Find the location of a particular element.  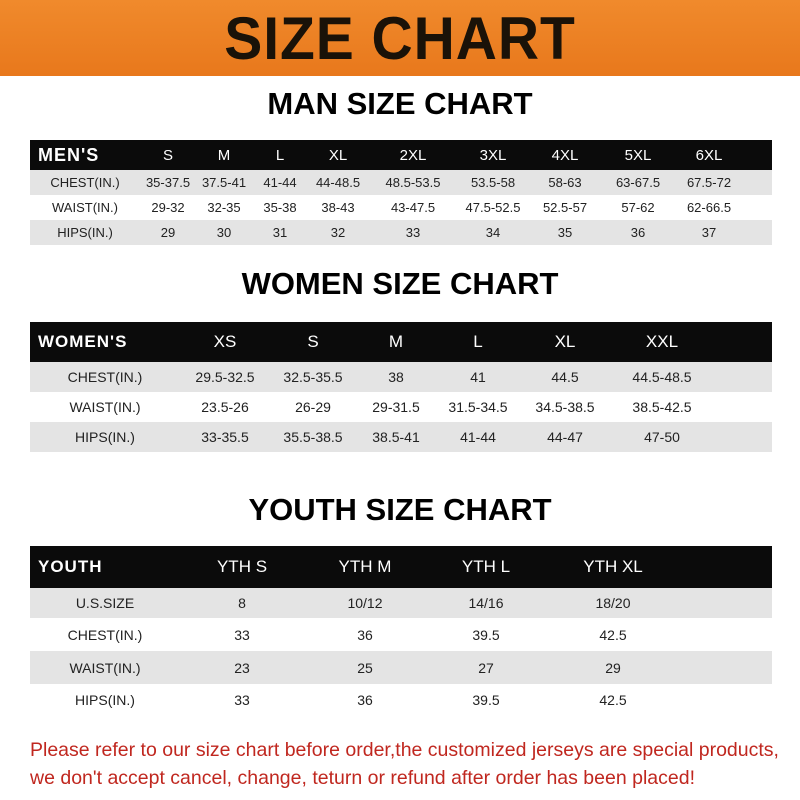

size-header: YTH M is located at coordinates (365, 567).